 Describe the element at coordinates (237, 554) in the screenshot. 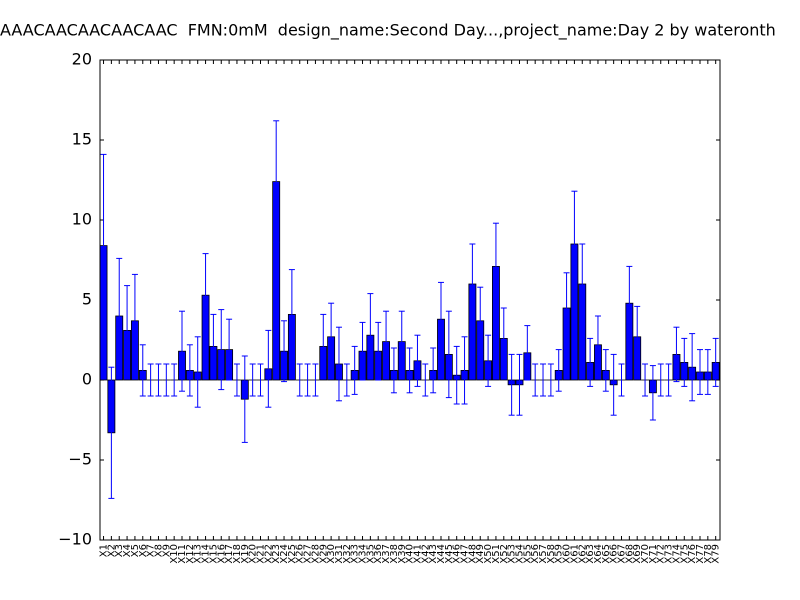

I see `x-tick-label: X18` at that location.